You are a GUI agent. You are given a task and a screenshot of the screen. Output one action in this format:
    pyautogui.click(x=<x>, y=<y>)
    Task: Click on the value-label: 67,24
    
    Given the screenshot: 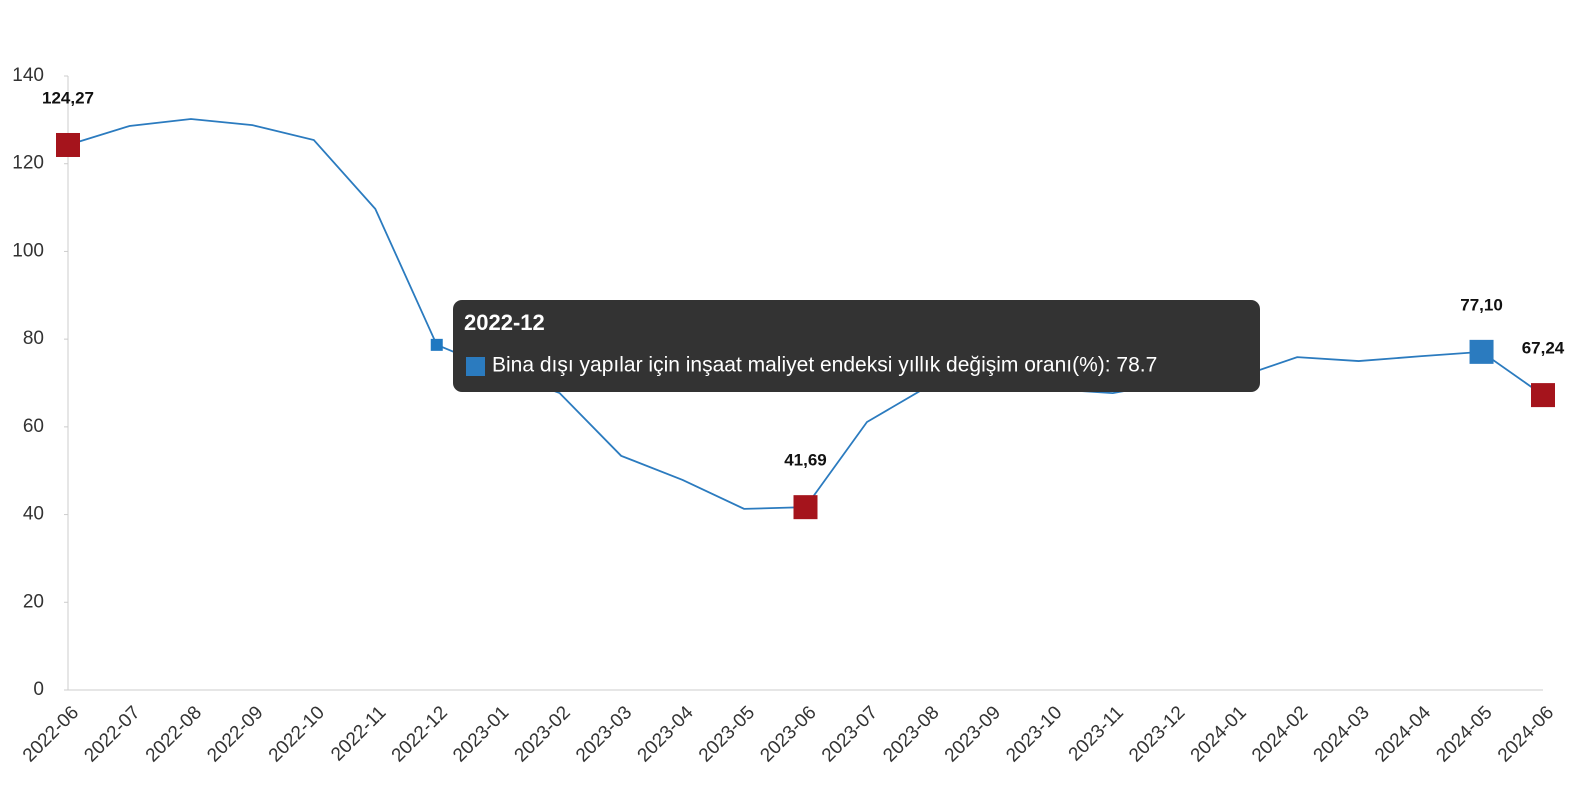 What is the action you would take?
    pyautogui.click(x=1543, y=348)
    